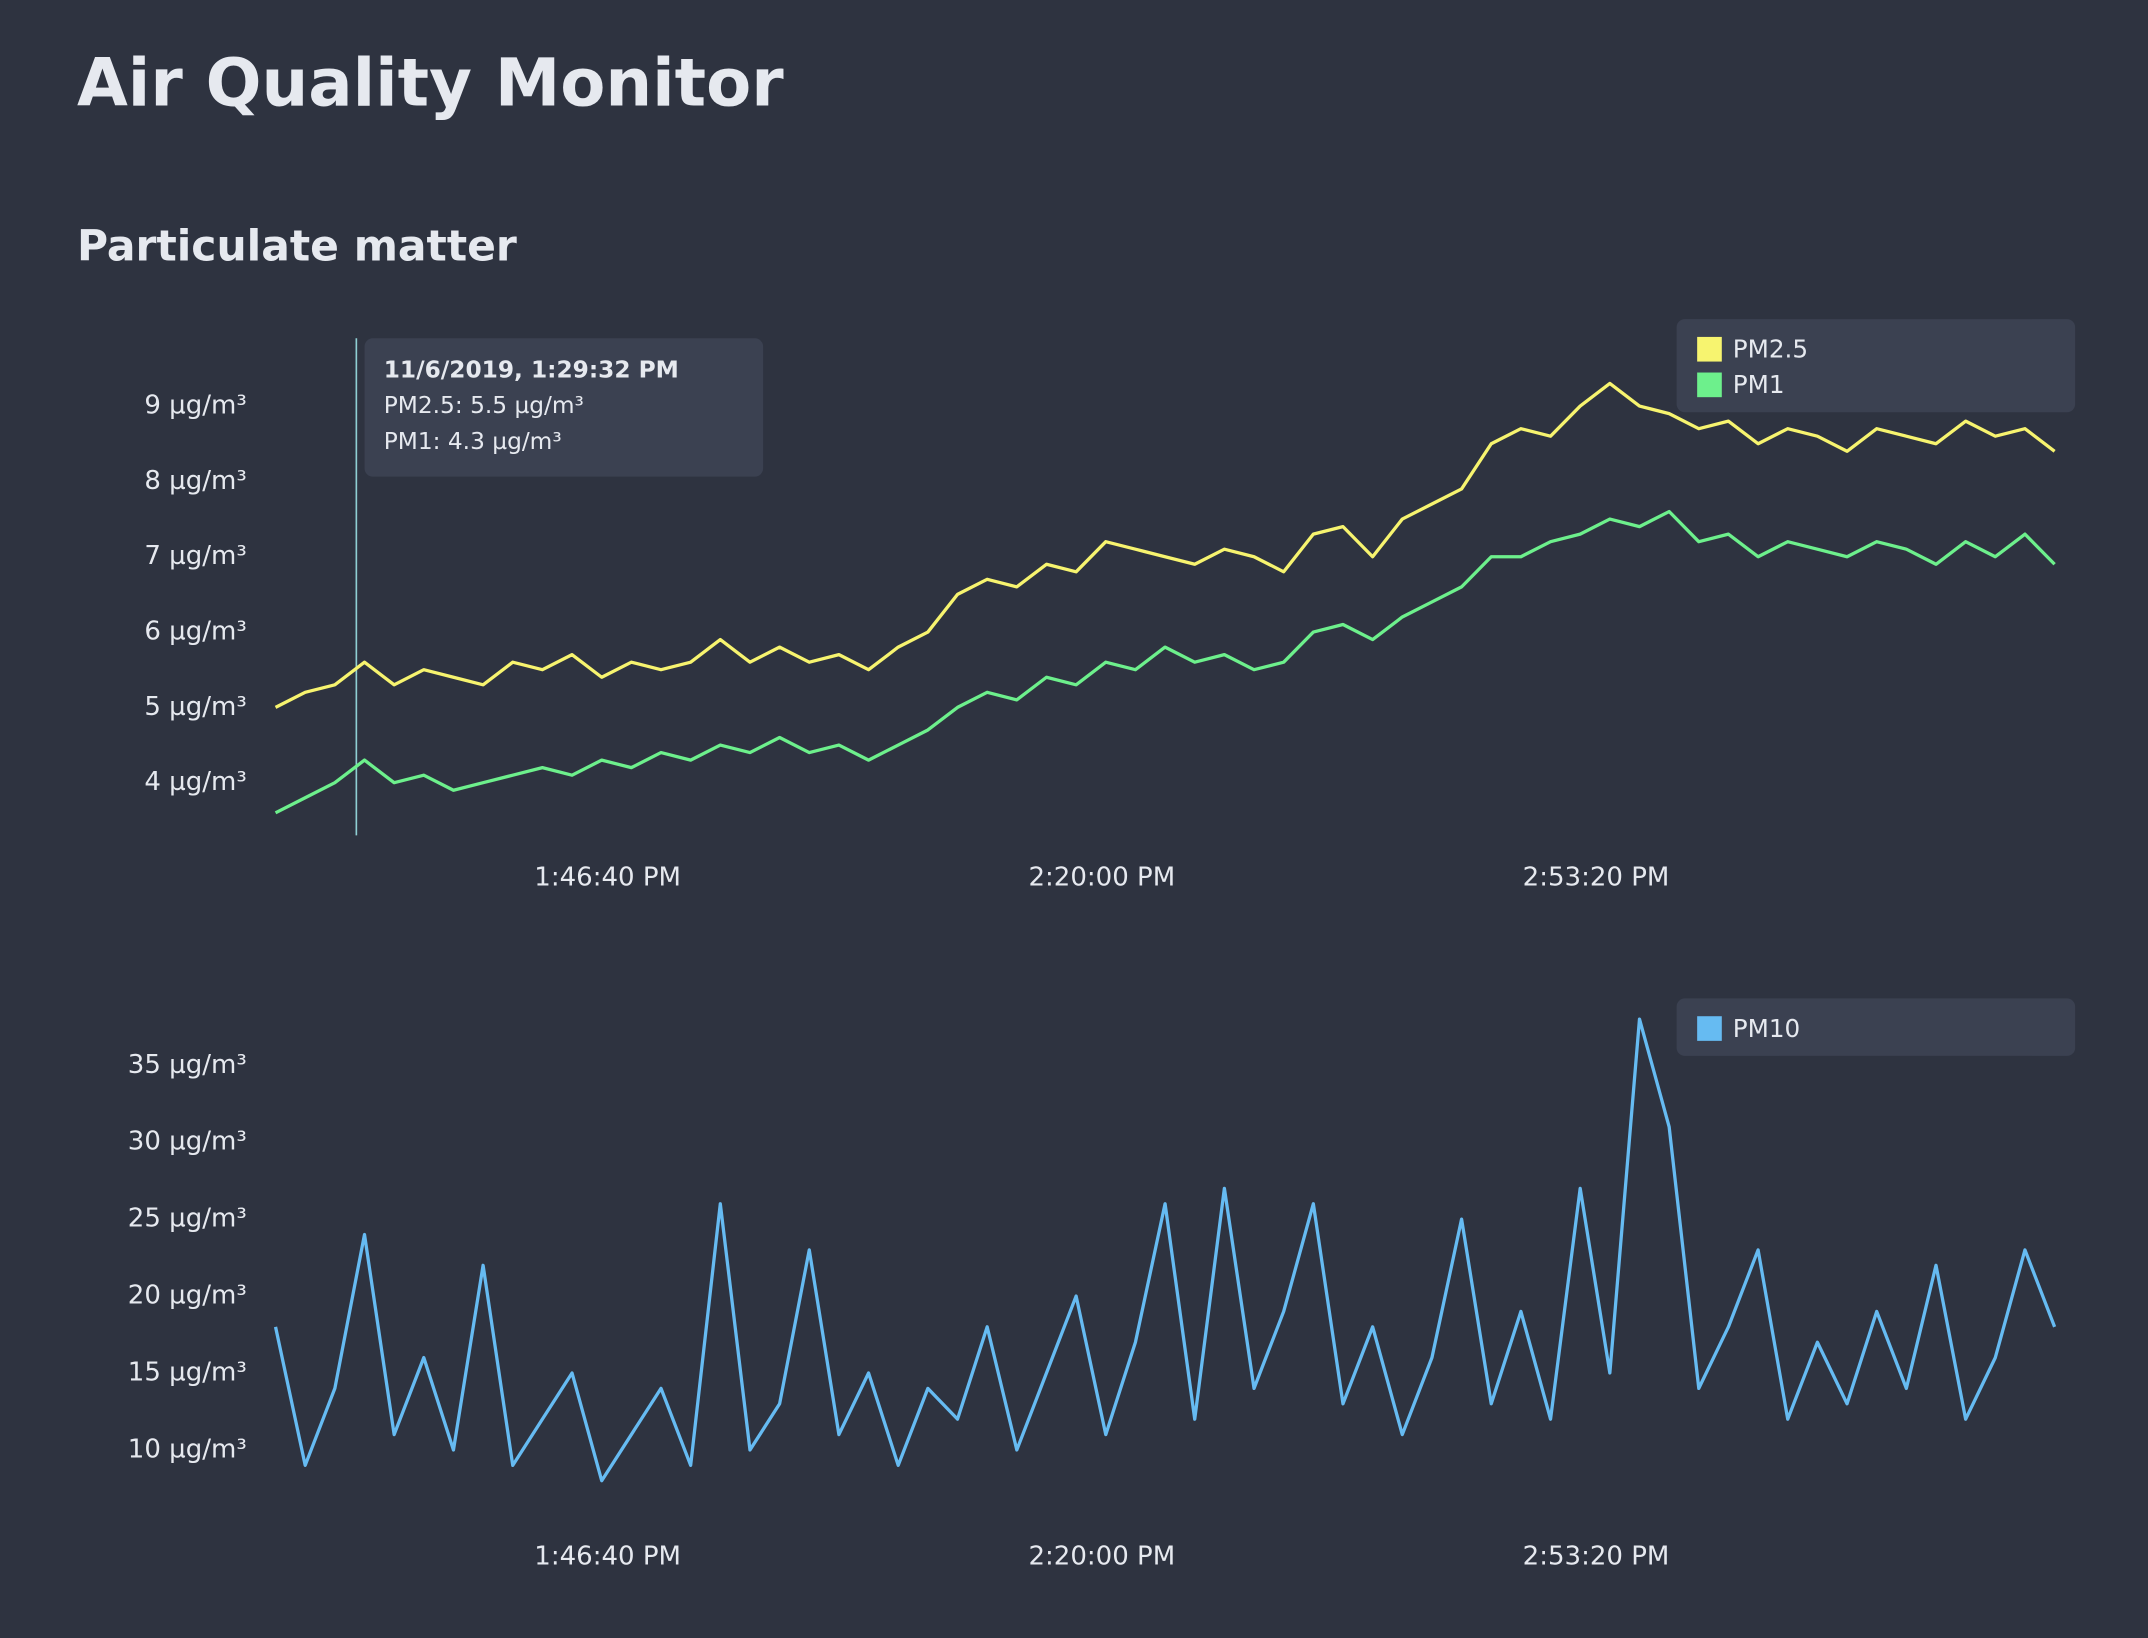 The image size is (2148, 1638). What do you see at coordinates (195, 632) in the screenshot?
I see `y-tick-label: 6 µg/m³` at bounding box center [195, 632].